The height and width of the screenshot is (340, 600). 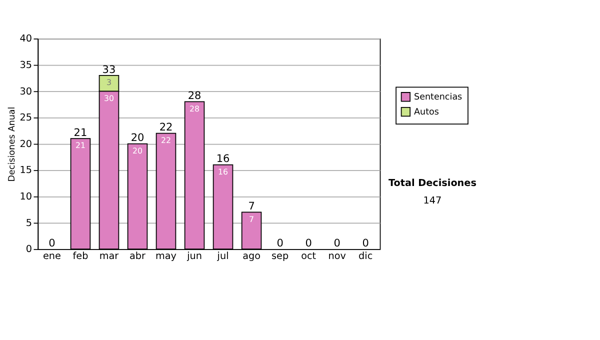 What do you see at coordinates (223, 172) in the screenshot?
I see `data-label: 16` at bounding box center [223, 172].